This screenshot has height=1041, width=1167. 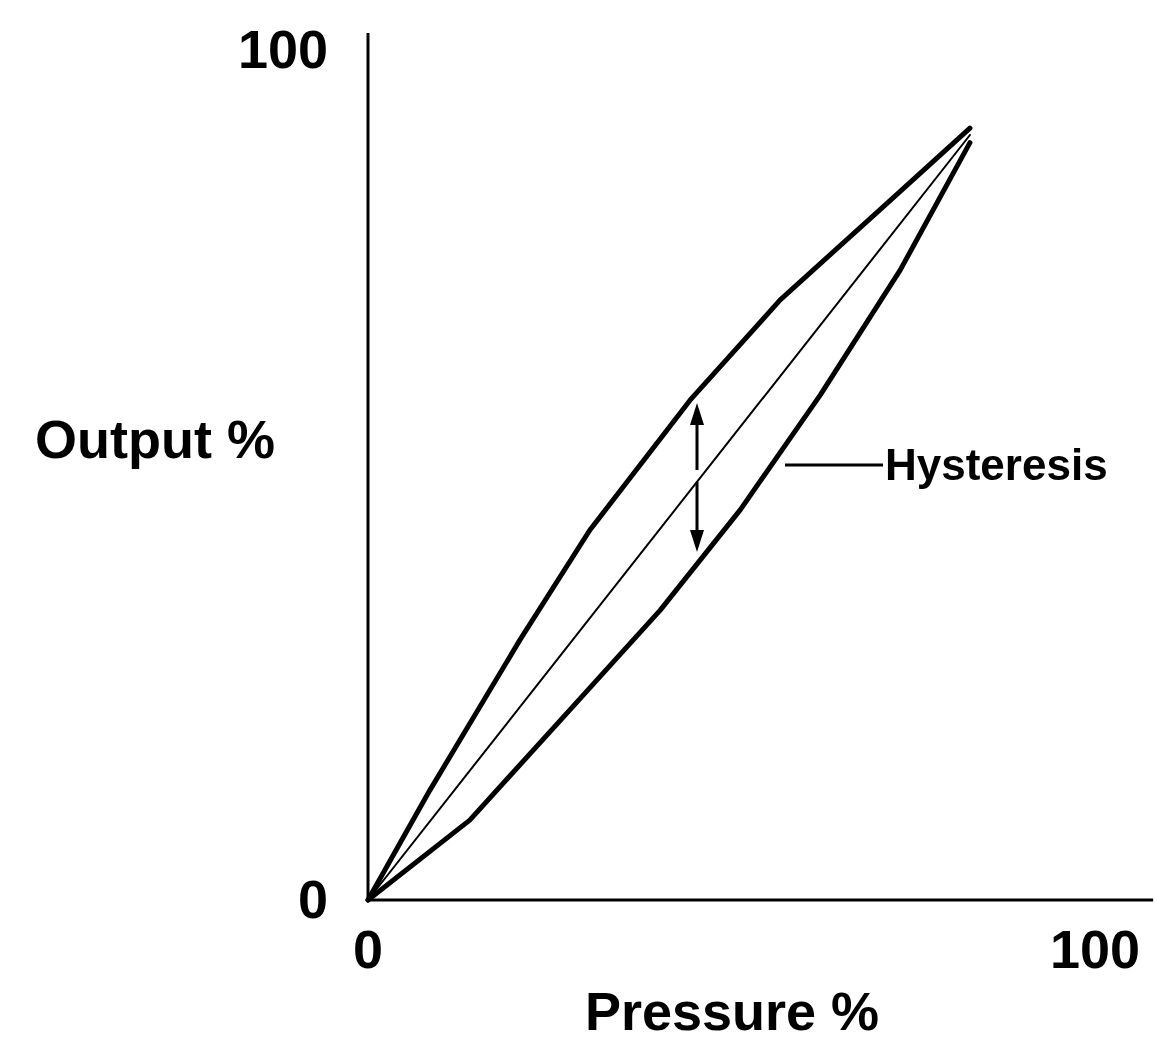 I want to click on annotation: Hysteresis, so click(x=996, y=464).